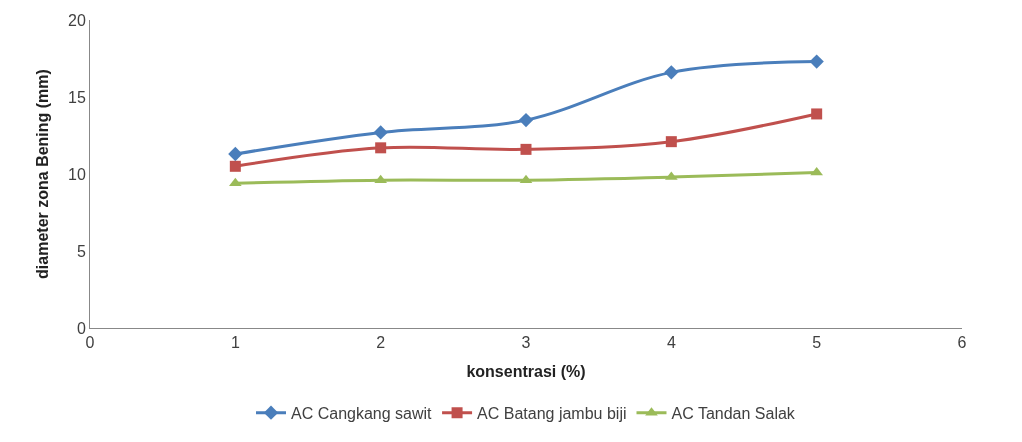  I want to click on x-tick-label: 5, so click(817, 343).